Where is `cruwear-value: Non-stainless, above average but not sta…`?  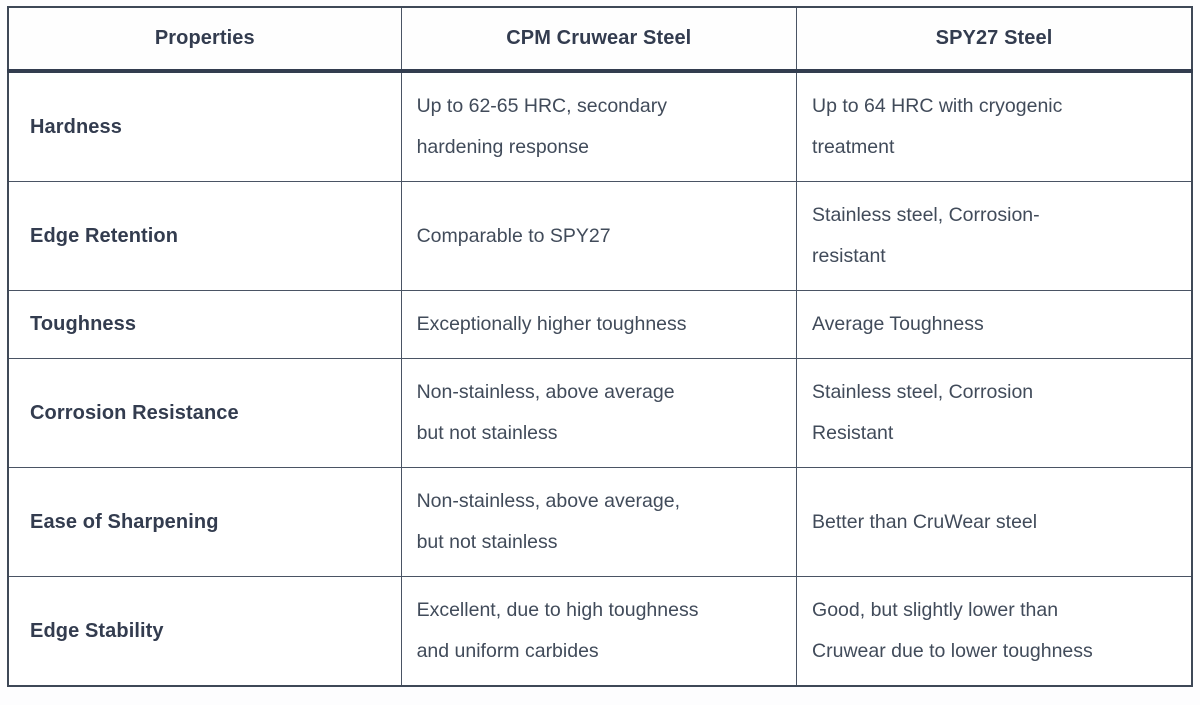 cruwear-value: Non-stainless, above average but not sta… is located at coordinates (599, 413).